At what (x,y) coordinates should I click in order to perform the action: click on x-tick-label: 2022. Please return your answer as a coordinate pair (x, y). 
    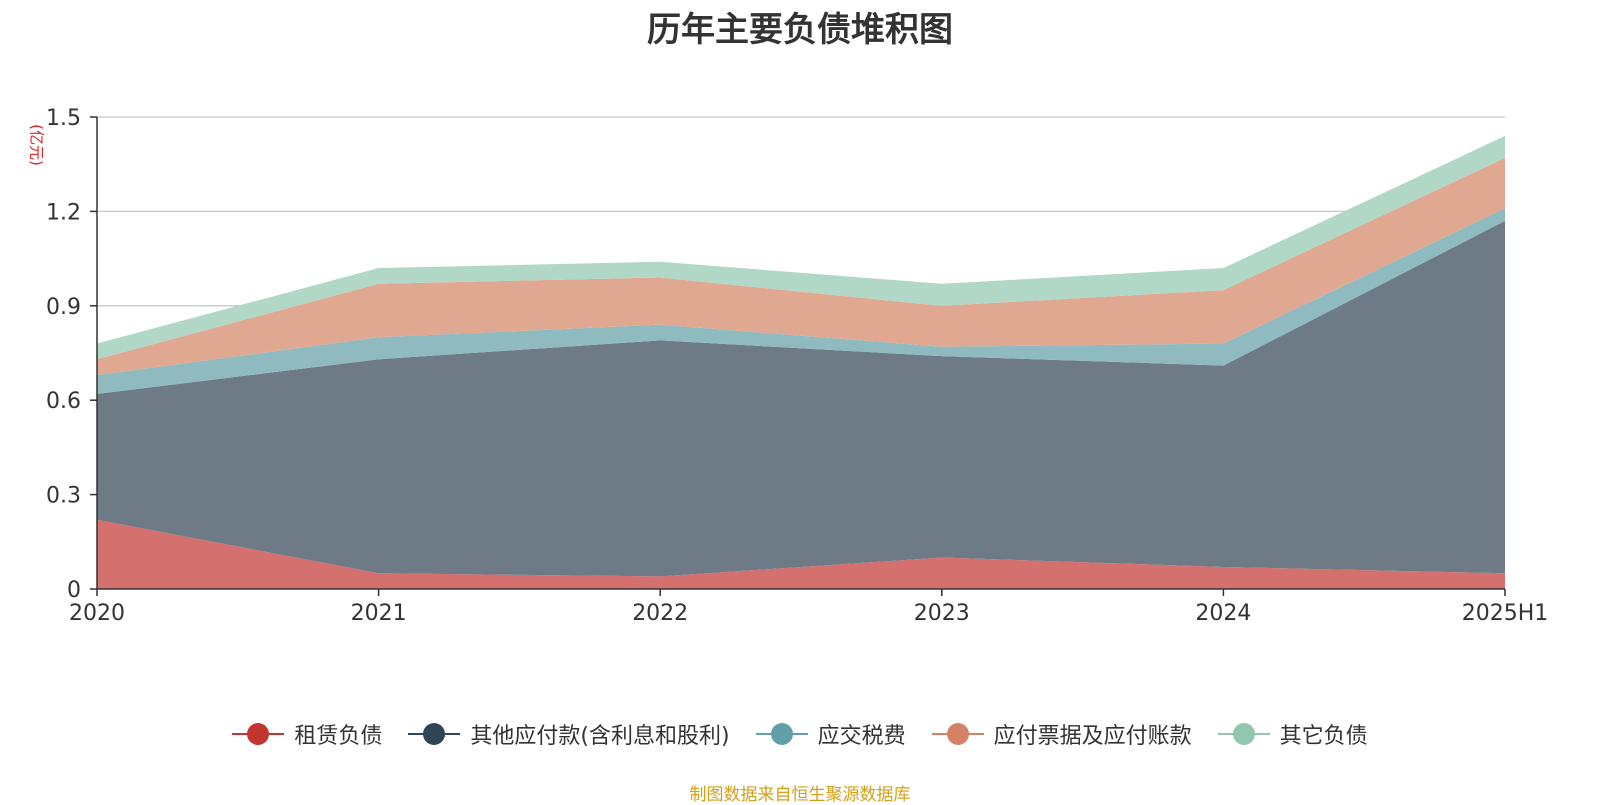
    Looking at the image, I should click on (660, 613).